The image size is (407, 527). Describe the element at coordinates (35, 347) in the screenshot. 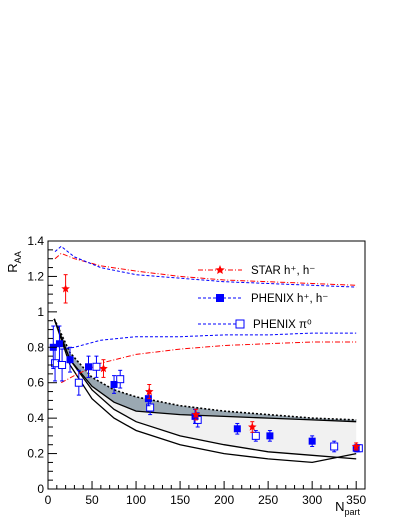

I see `y-tick-label: 0.8` at that location.